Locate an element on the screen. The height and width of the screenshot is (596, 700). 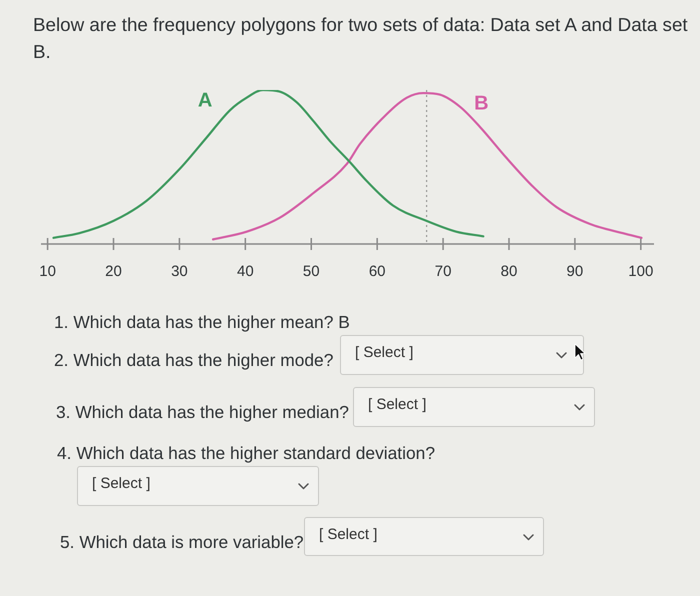
x-tick-label: 80 is located at coordinates (509, 271).